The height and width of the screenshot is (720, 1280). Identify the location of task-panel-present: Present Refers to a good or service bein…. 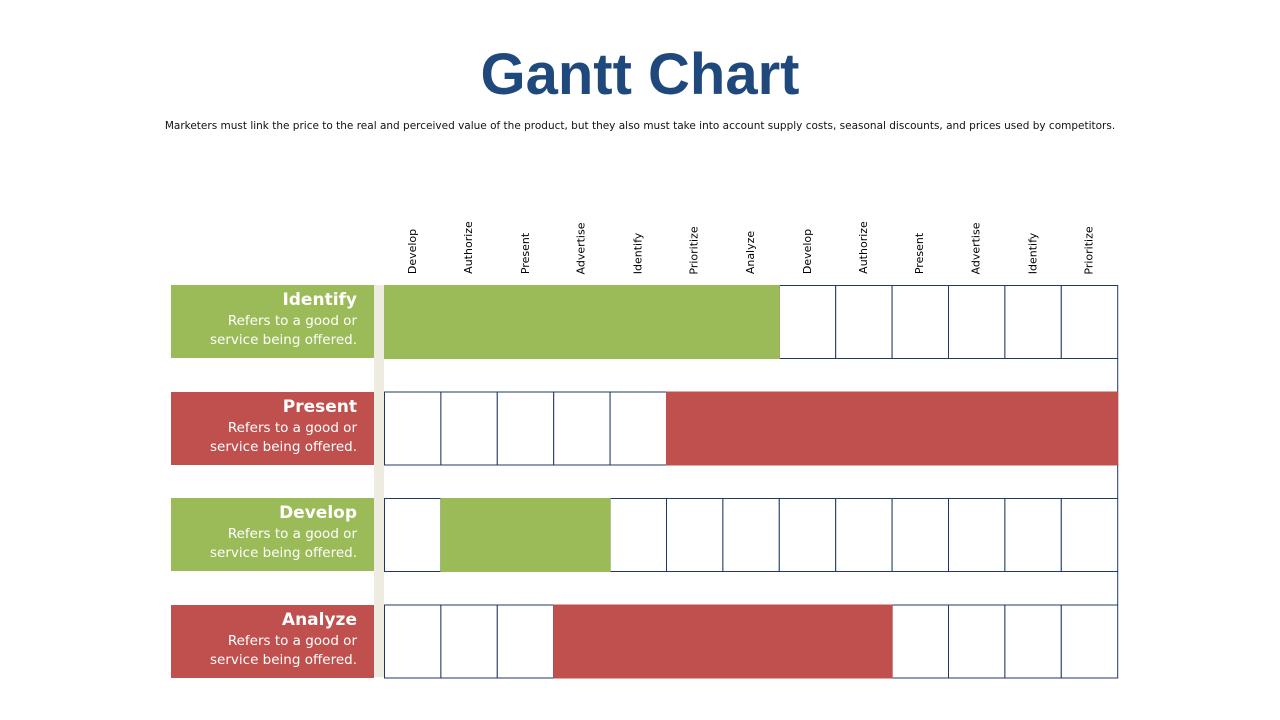
(272, 428).